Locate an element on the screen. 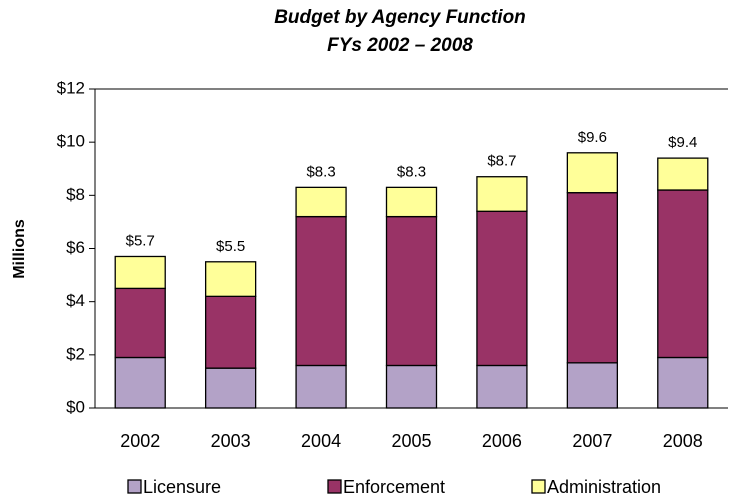  x-tick-label: 2004 is located at coordinates (321, 441).